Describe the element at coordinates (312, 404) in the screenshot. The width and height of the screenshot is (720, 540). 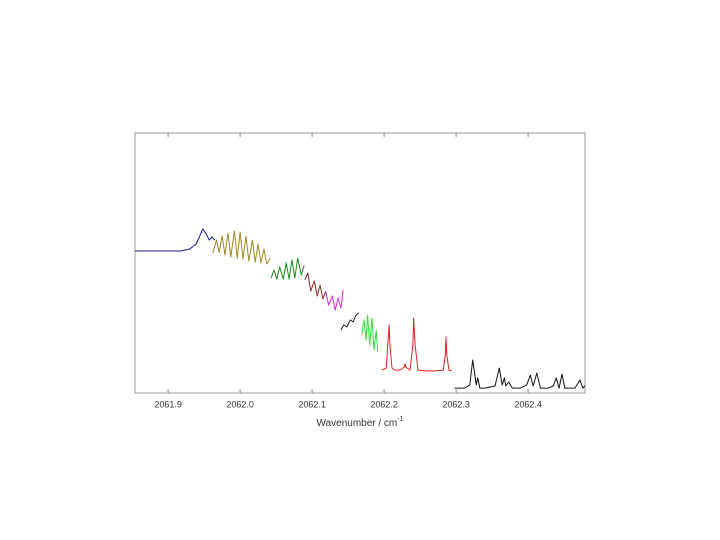
I see `x-tick-label: 2062.1` at that location.